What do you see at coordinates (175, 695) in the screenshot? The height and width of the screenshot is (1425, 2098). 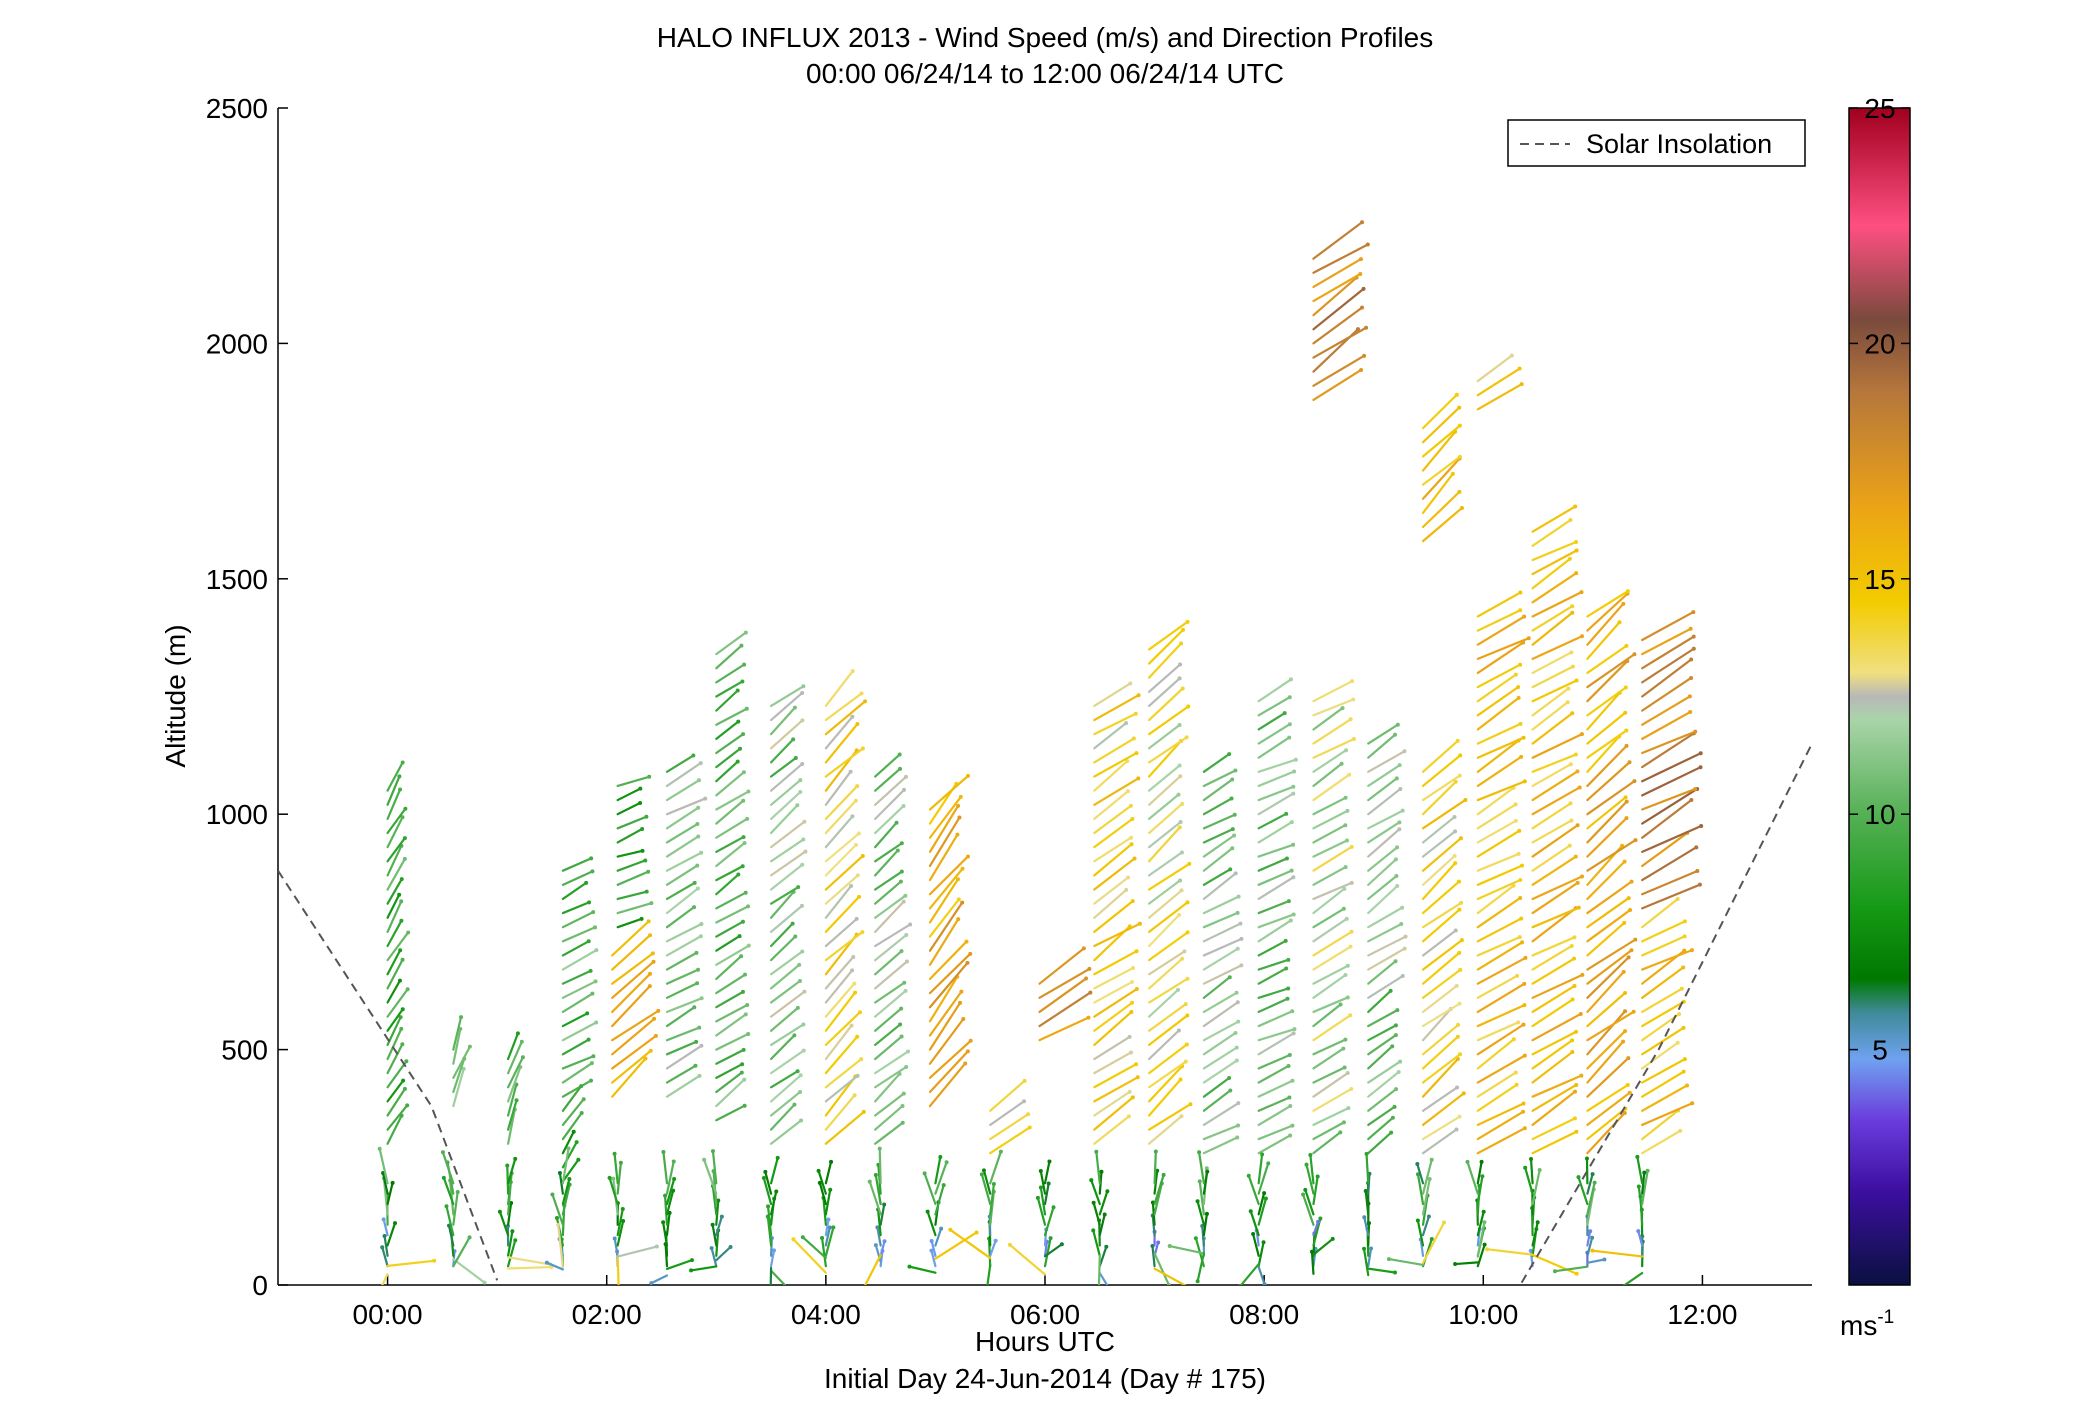 I see `y-axis-label: Altitude (m)` at bounding box center [175, 695].